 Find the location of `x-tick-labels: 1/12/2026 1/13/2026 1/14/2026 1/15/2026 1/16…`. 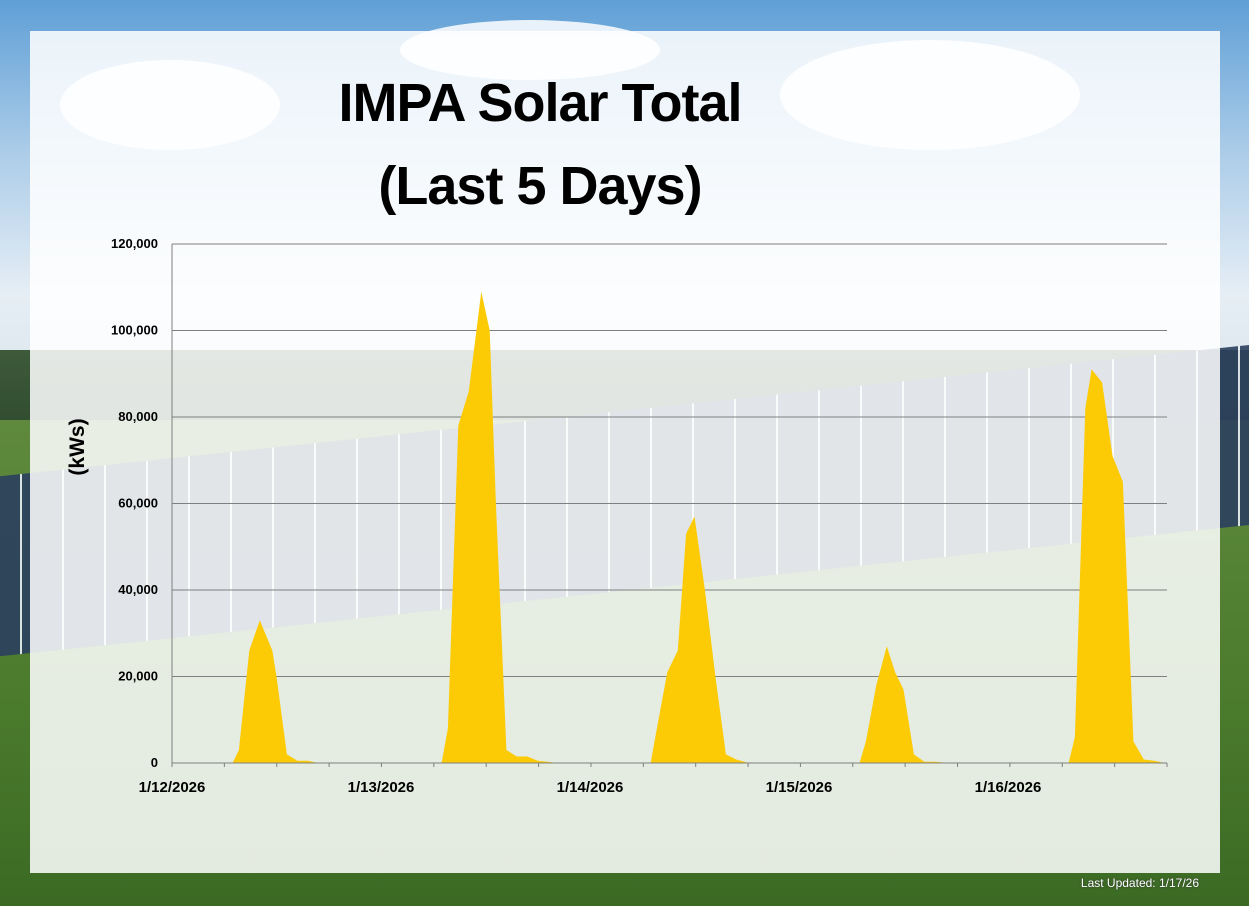

x-tick-labels: 1/12/2026 1/13/2026 1/14/2026 1/15/2026 1/16… is located at coordinates (590, 787).